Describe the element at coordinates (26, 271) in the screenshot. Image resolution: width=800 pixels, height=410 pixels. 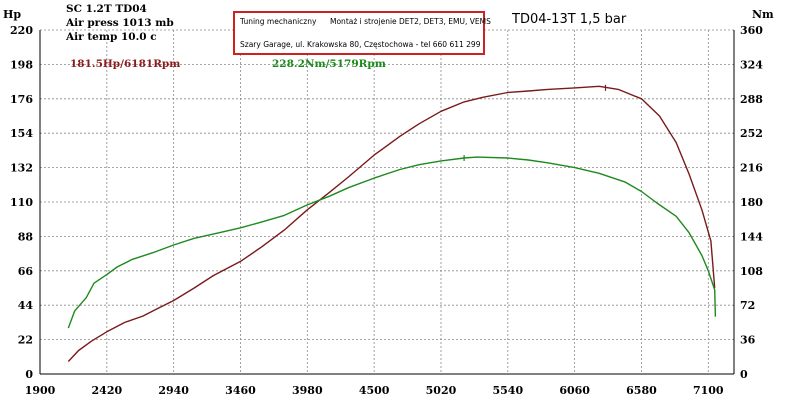
I see `y-left-tick-label: 66` at that location.